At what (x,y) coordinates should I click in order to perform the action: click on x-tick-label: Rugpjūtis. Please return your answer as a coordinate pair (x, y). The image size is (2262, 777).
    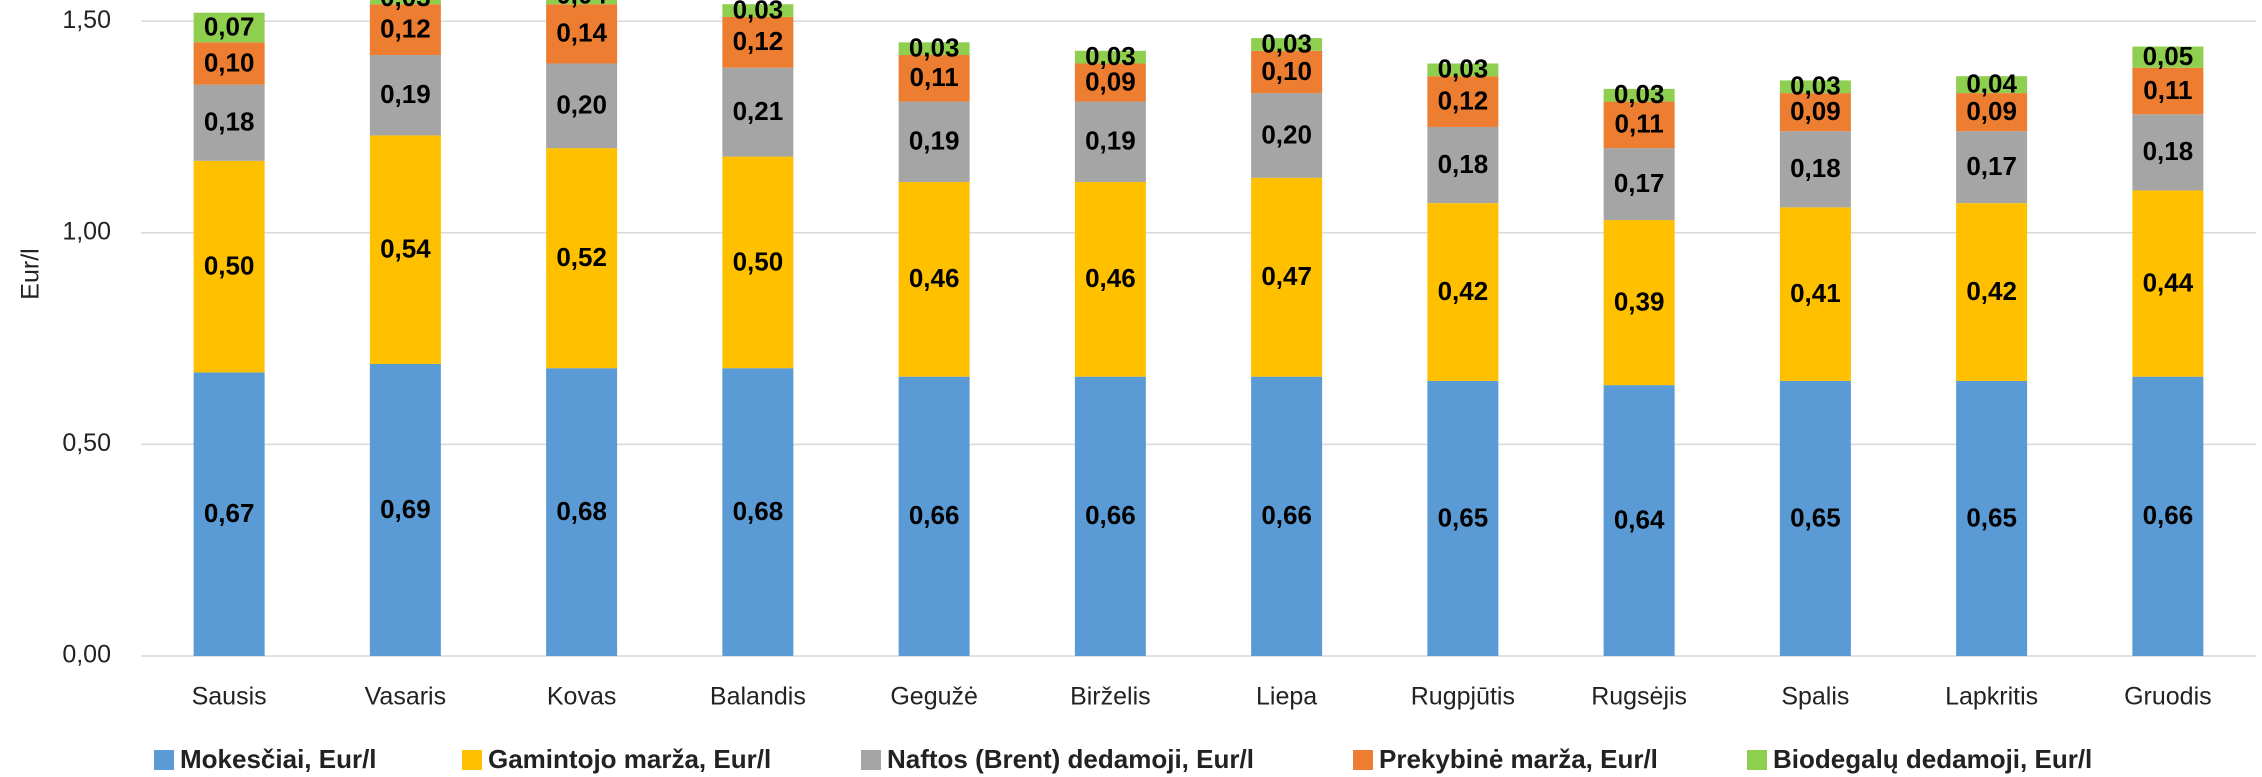
    Looking at the image, I should click on (1463, 697).